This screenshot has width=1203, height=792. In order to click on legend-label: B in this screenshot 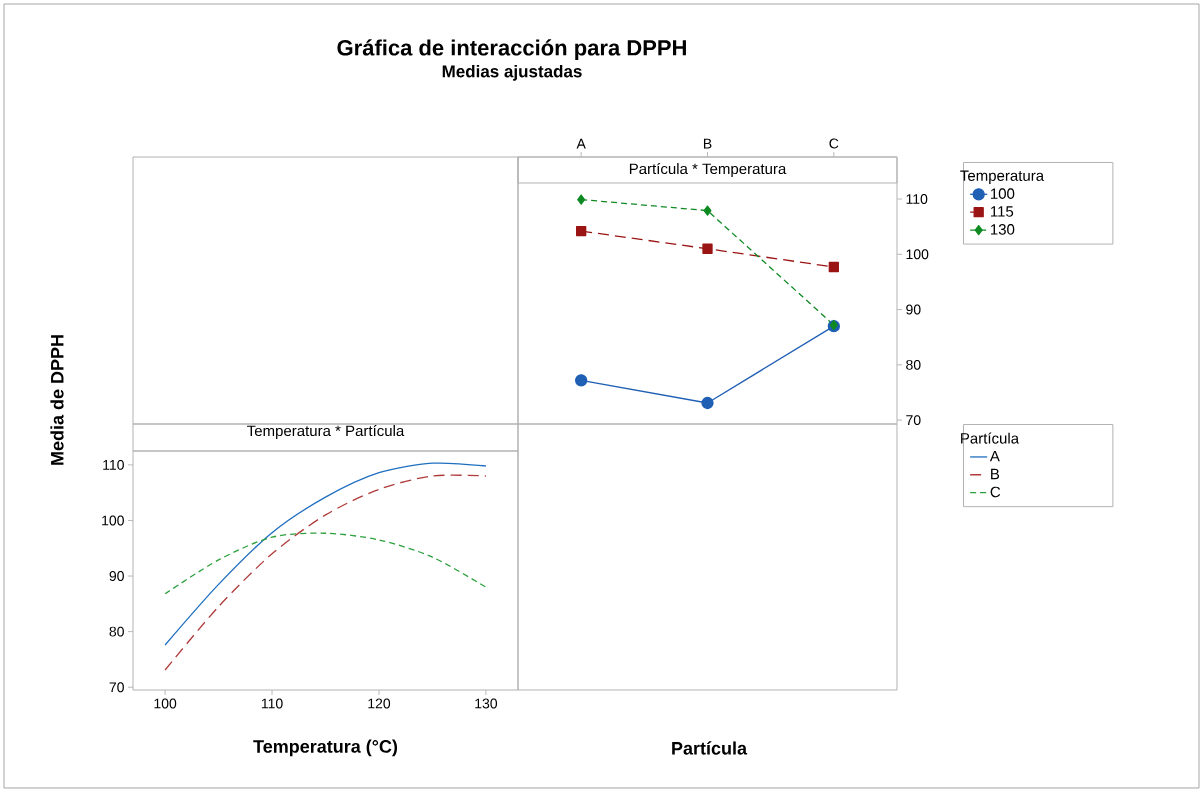, I will do `click(995, 474)`.